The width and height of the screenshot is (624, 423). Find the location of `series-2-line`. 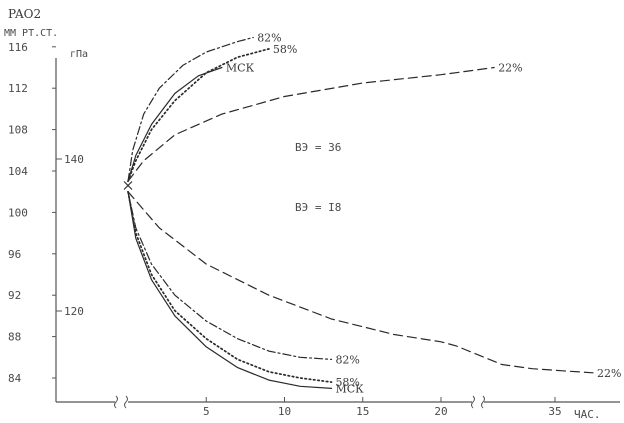

series-2-line is located at coordinates (198, 115).